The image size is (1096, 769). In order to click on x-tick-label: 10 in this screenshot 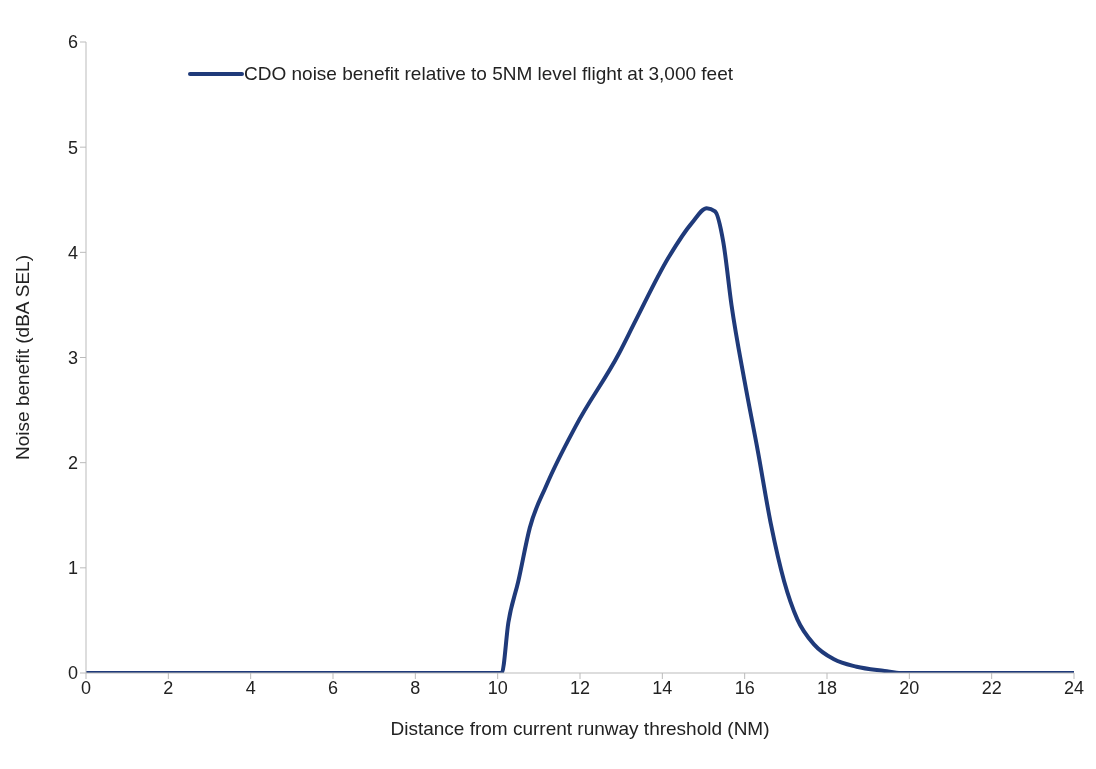, I will do `click(497, 687)`.